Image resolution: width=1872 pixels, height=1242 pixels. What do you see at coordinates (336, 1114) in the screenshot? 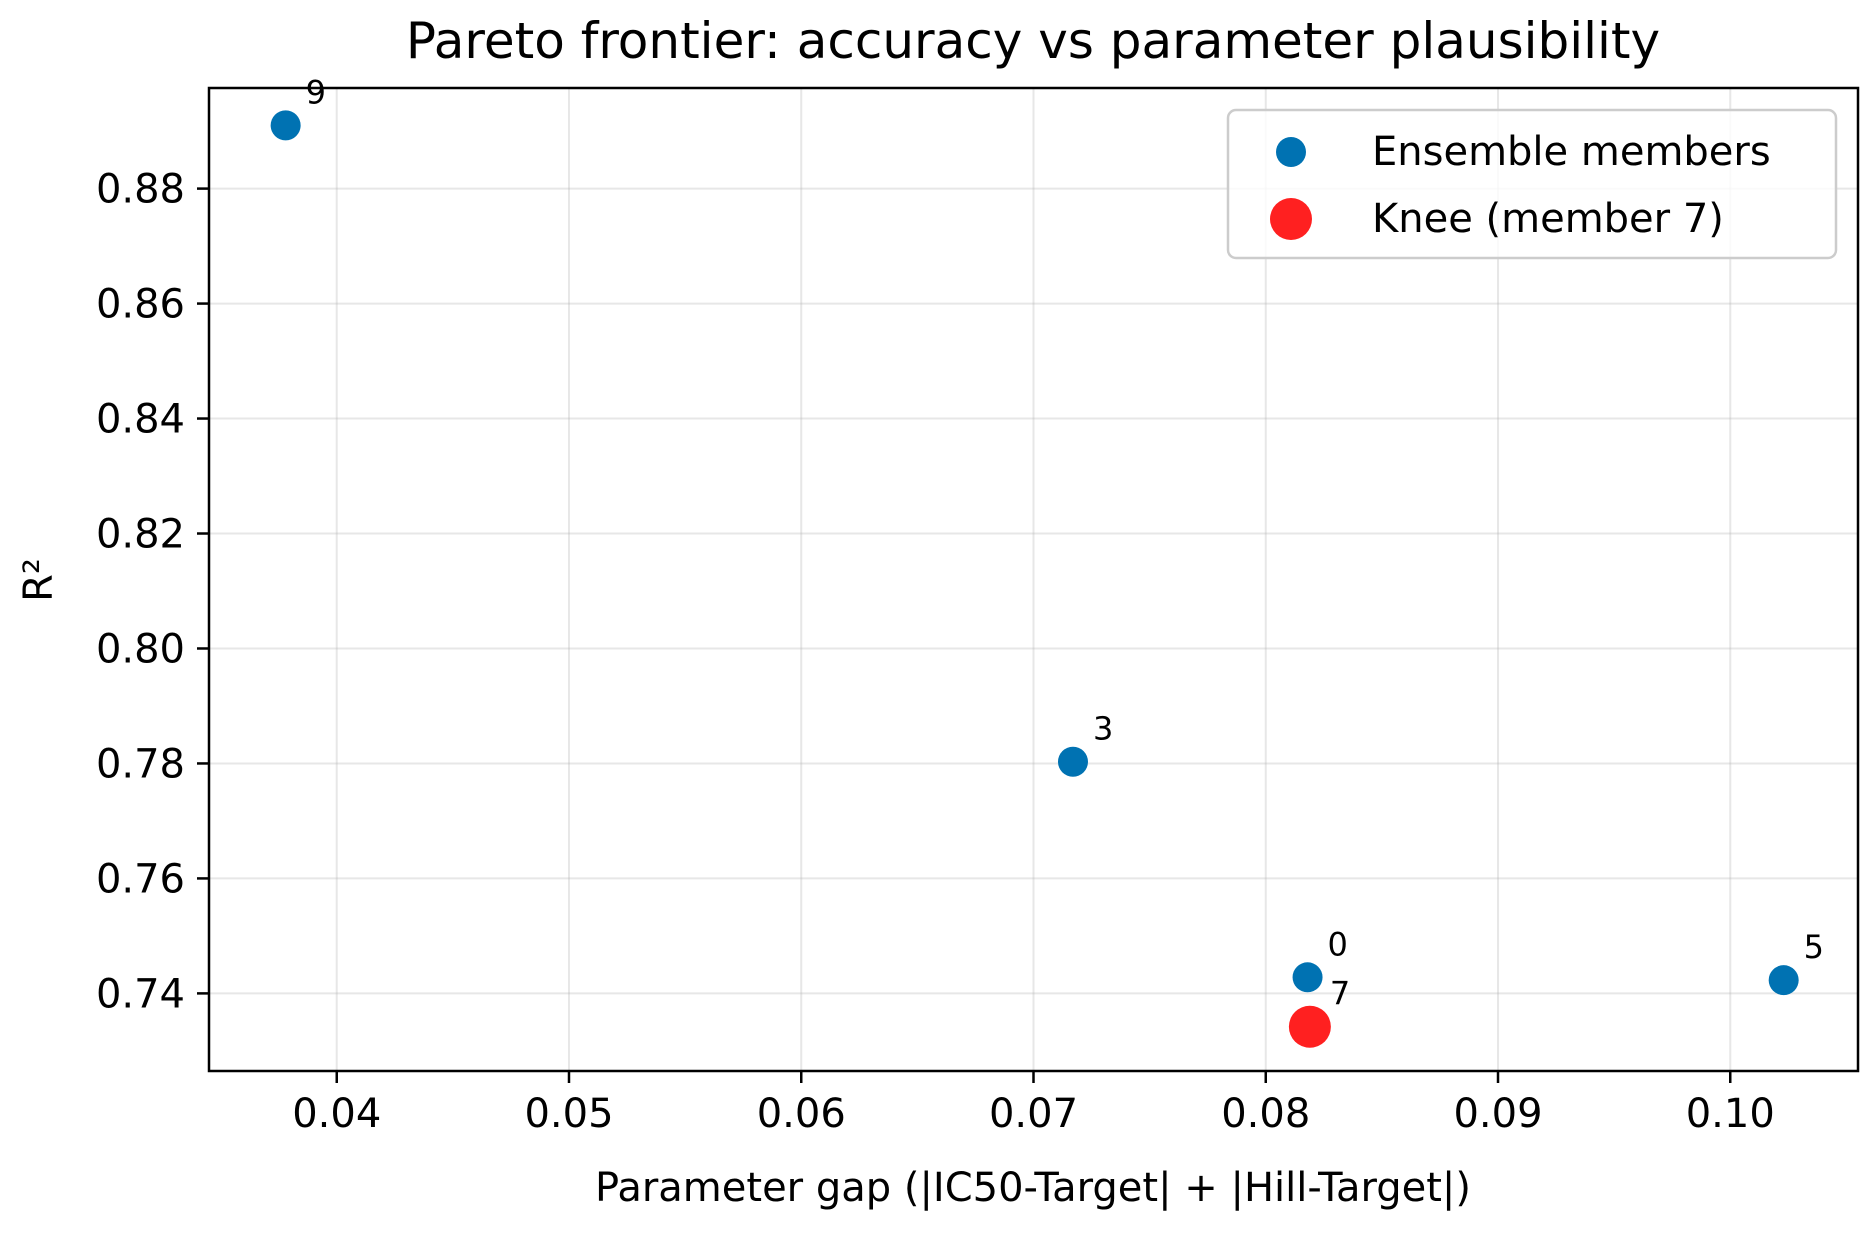
I see `x-tick-label: 0.04` at bounding box center [336, 1114].